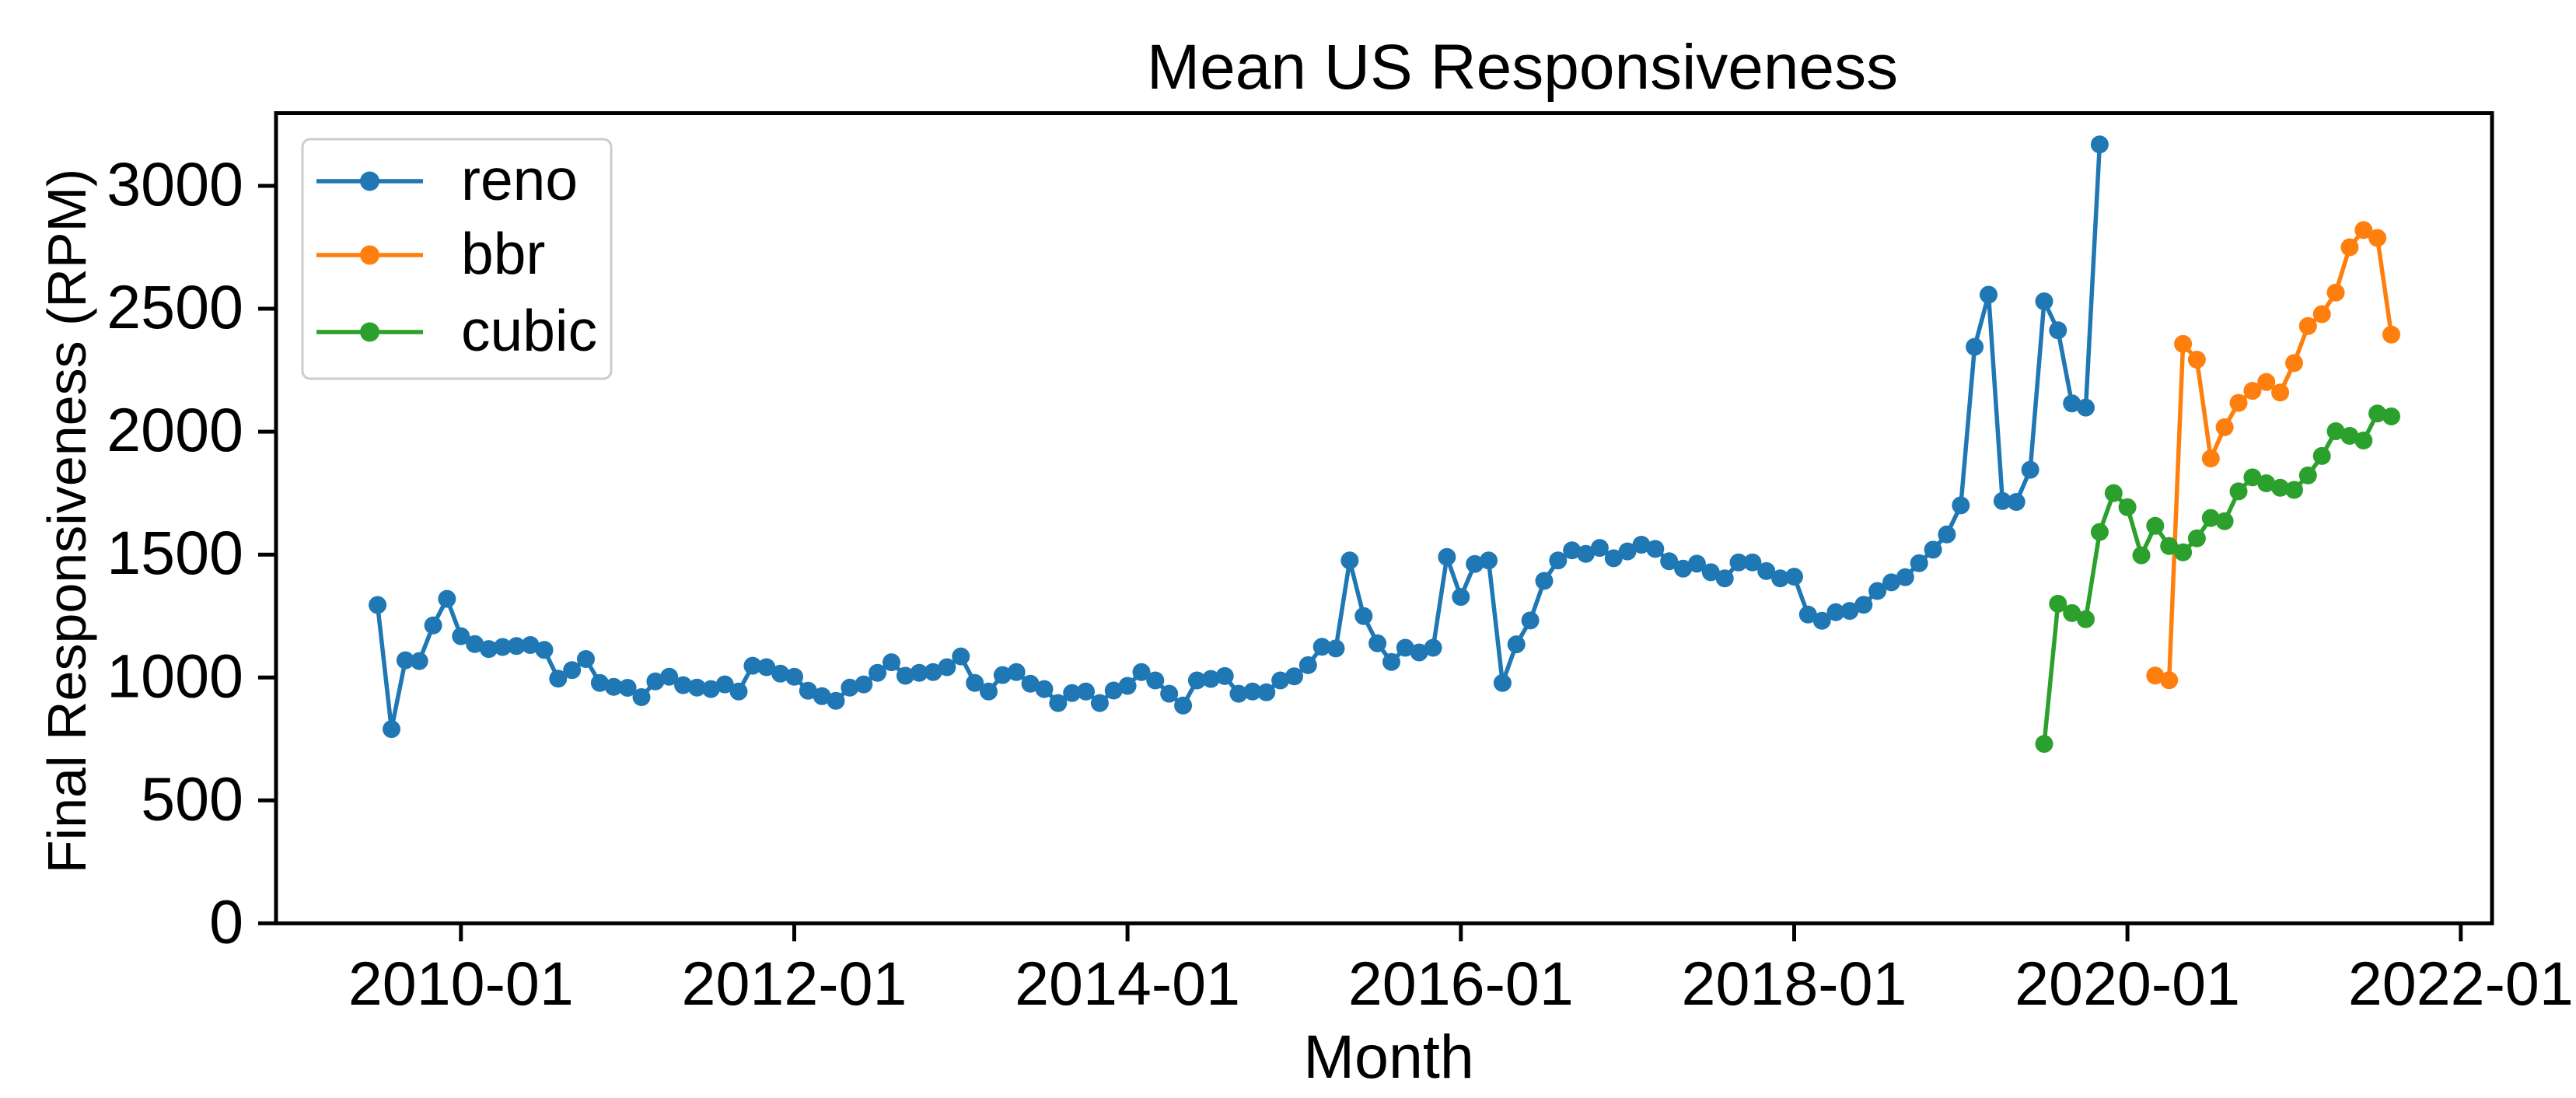 This screenshot has width=2576, height=1098. What do you see at coordinates (2127, 984) in the screenshot?
I see `svg-text: 2020-01` at bounding box center [2127, 984].